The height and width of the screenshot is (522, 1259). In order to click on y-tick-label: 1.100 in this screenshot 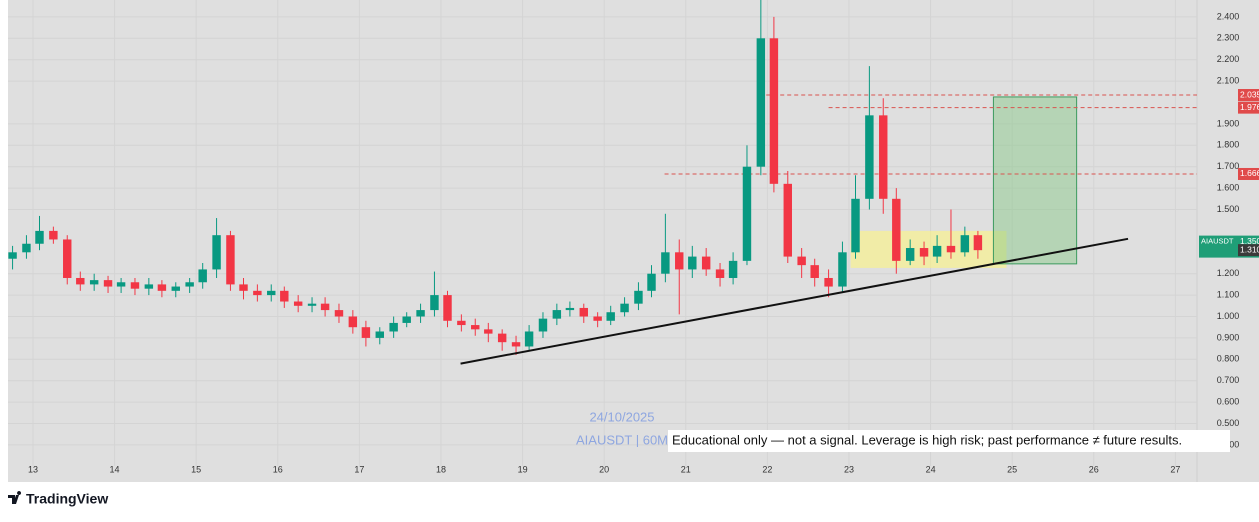, I will do `click(1228, 294)`.